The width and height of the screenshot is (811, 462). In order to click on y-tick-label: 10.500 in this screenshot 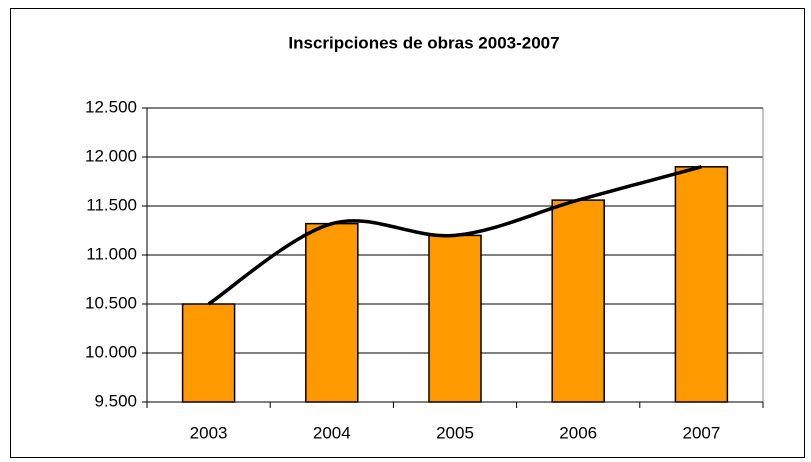, I will do `click(111, 302)`.